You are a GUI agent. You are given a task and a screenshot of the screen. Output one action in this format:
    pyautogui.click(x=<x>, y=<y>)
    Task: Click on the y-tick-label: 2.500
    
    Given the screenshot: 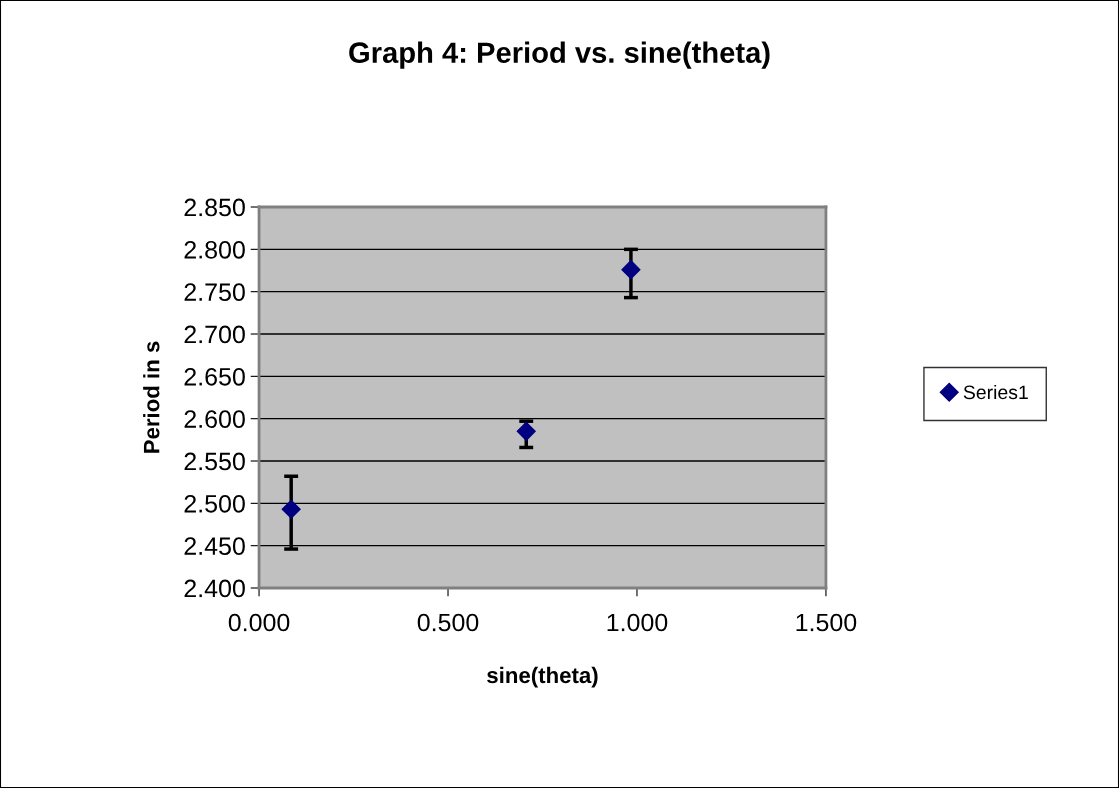 What is the action you would take?
    pyautogui.click(x=214, y=503)
    